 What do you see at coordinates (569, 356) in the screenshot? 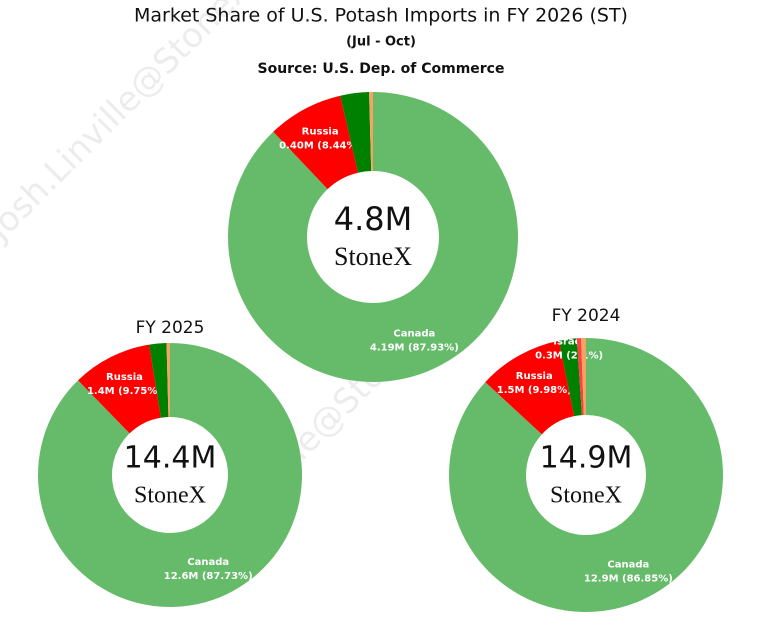
I see `slice-value-label: 0.3M (2.1%)` at bounding box center [569, 356].